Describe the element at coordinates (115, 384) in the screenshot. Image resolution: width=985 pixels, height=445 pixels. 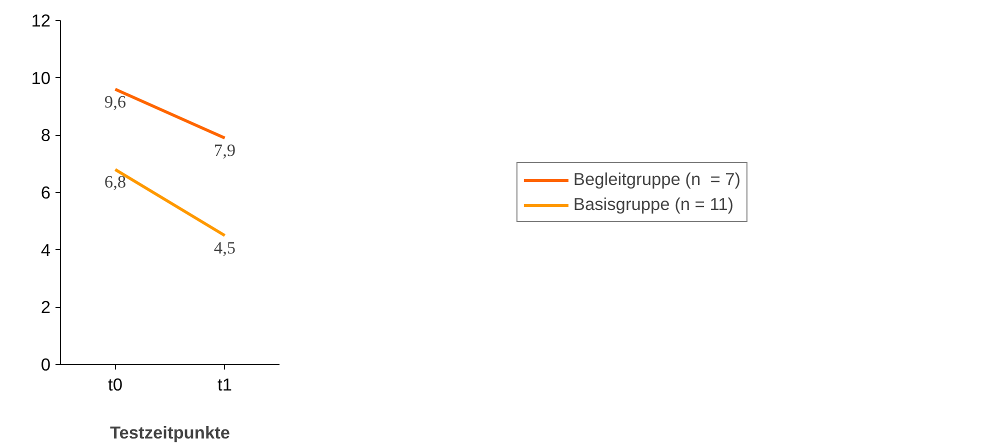
I see `x-tick-label: t0` at that location.